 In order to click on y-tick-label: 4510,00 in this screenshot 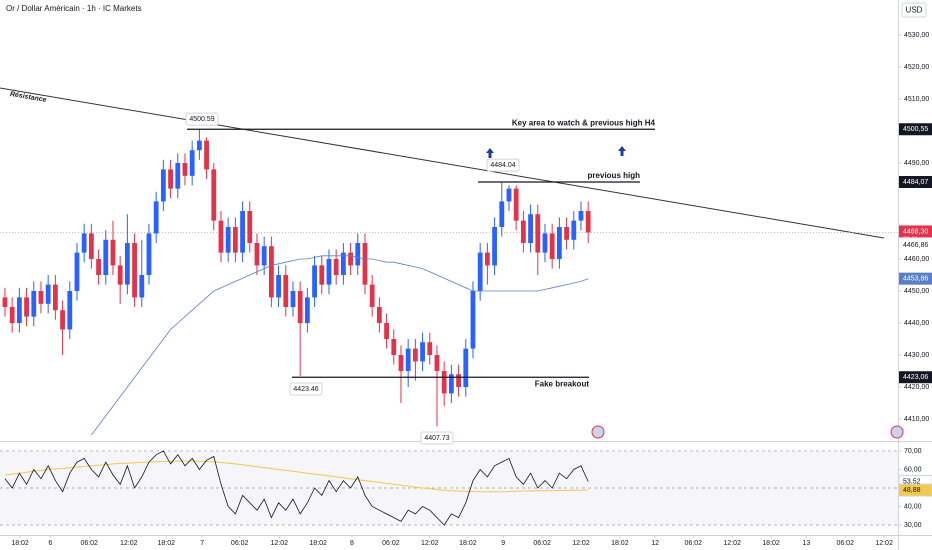, I will do `click(916, 99)`.